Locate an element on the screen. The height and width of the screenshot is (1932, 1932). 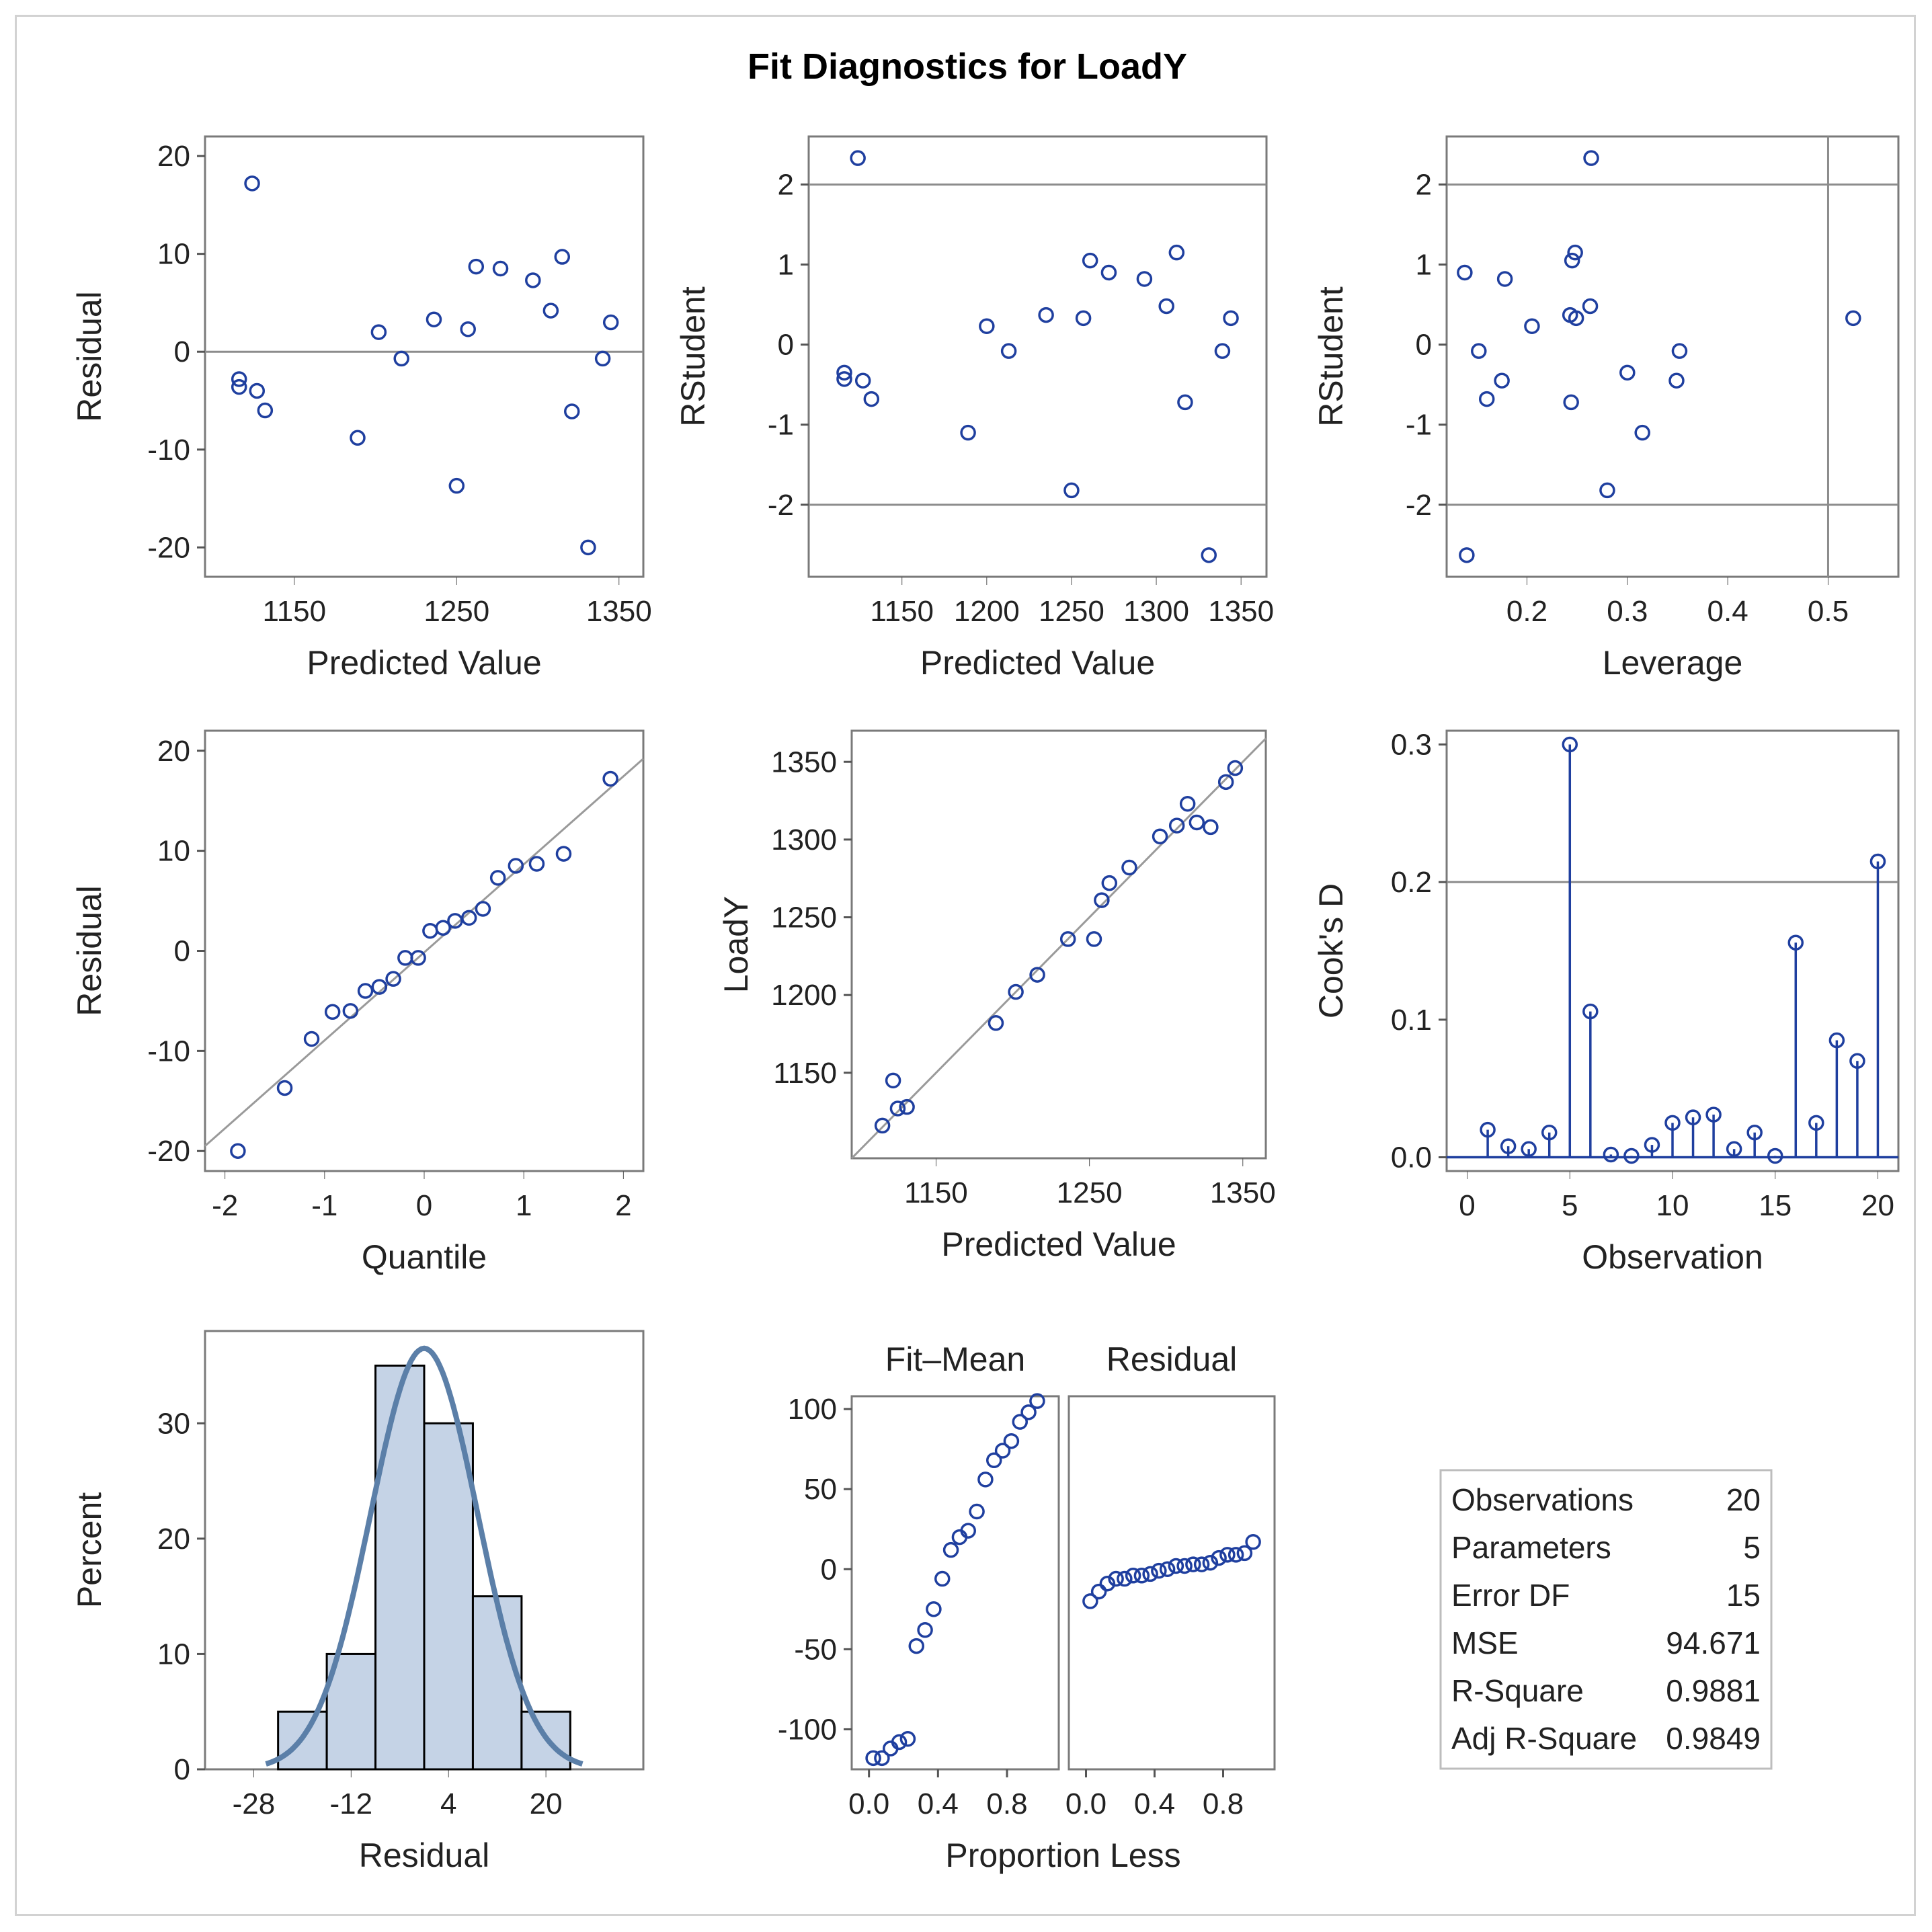
x-tick-label: -1 is located at coordinates (324, 1205).